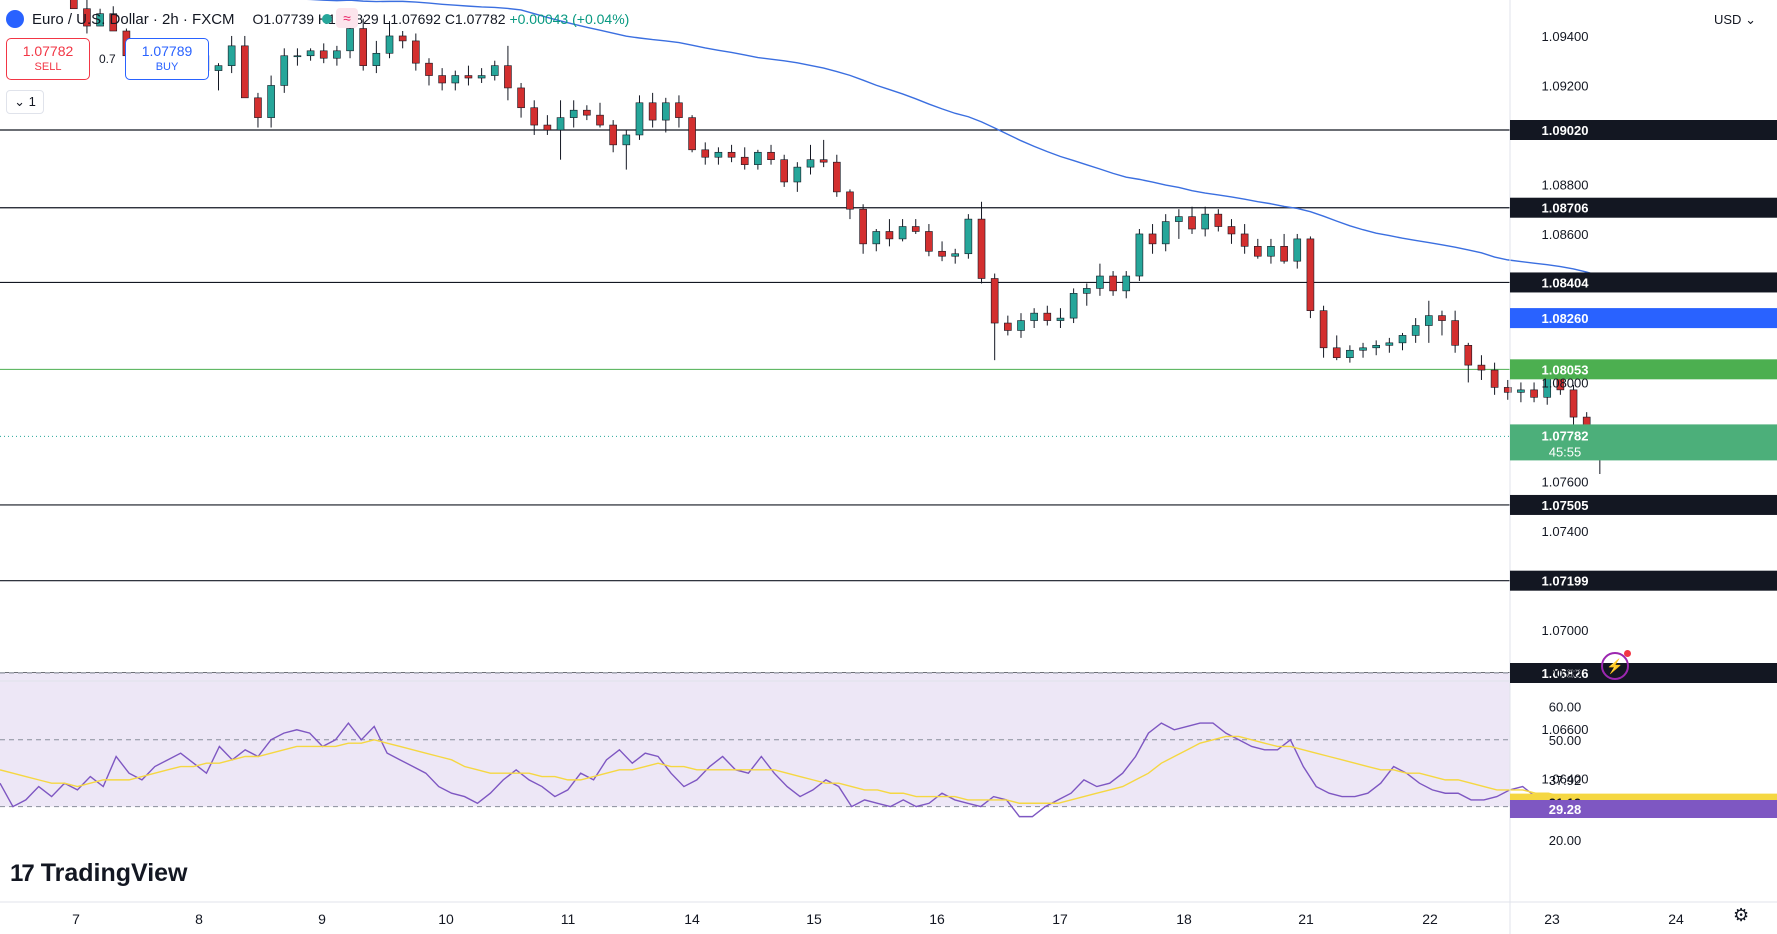  What do you see at coordinates (1643, 809) in the screenshot?
I see `rsi-tag` at bounding box center [1643, 809].